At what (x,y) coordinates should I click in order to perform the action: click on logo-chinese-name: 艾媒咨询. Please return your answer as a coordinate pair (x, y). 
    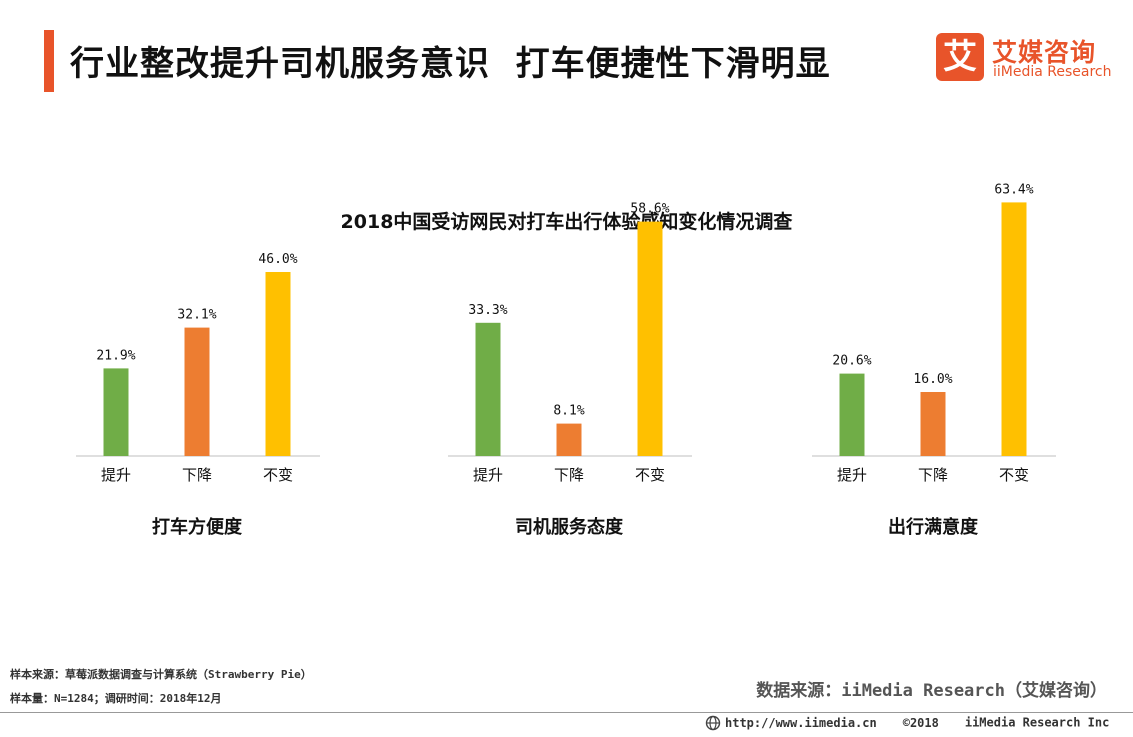
    Looking at the image, I should click on (1044, 52).